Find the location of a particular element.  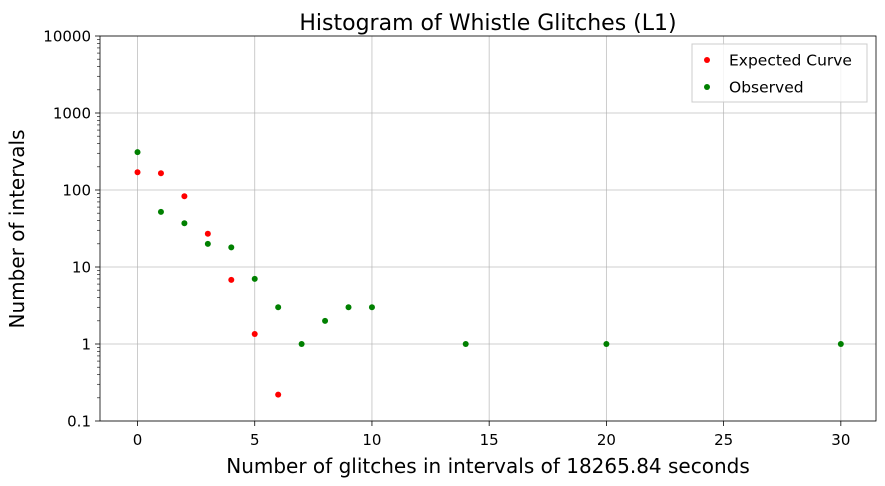

y-tick-label: 1 is located at coordinates (86, 345).